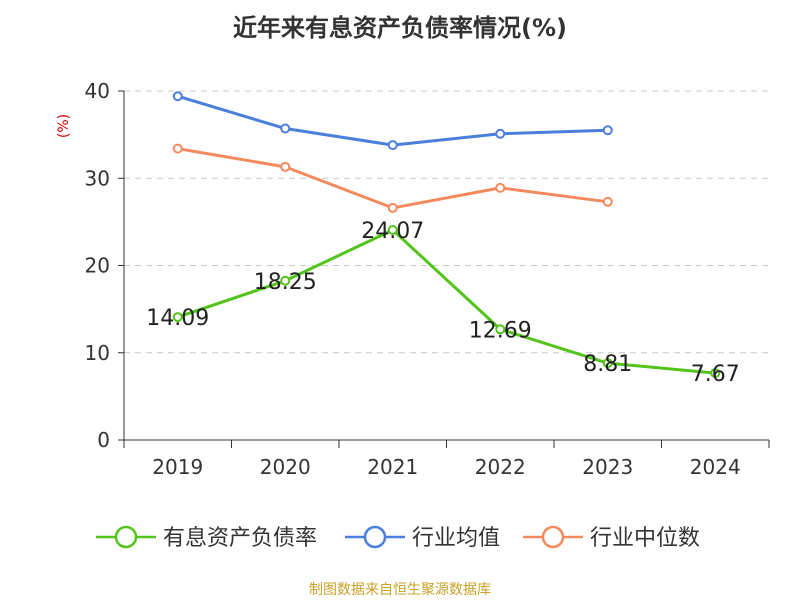  I want to click on y-tick-label: 40, so click(97, 91).